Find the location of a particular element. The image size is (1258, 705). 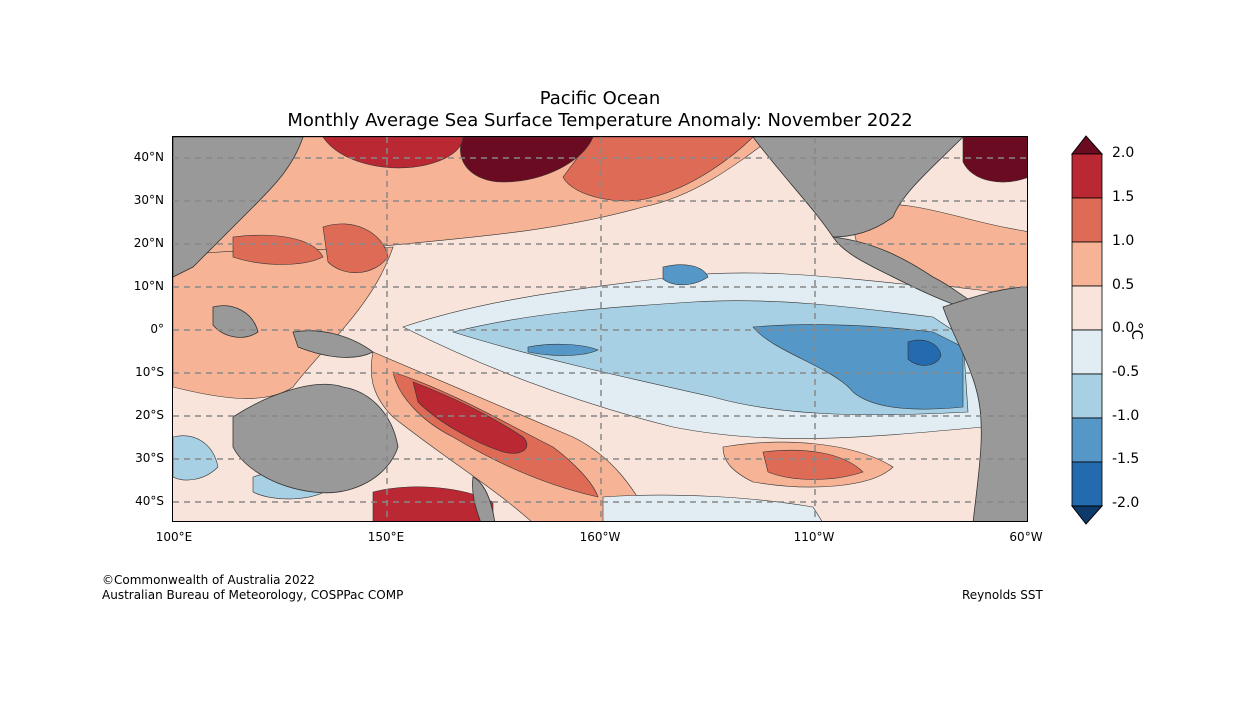

colorbar-unit-label: °C is located at coordinates (1137, 331).